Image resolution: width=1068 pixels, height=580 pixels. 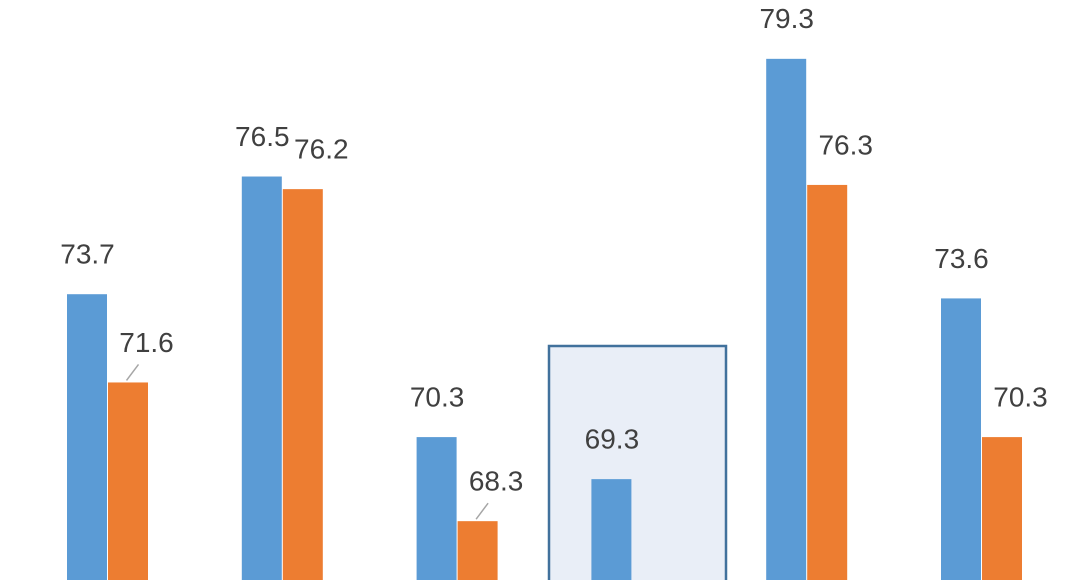 What do you see at coordinates (961, 258) in the screenshot?
I see `data-label: 73.6` at bounding box center [961, 258].